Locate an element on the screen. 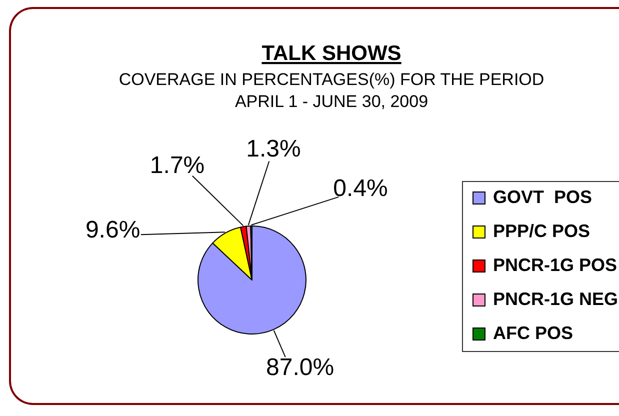 The image size is (619, 416). legend-label: PPP/C POS is located at coordinates (541, 231).